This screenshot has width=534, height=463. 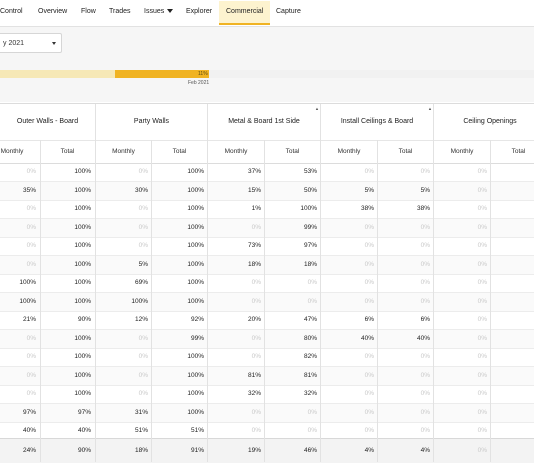 What do you see at coordinates (170, 11) in the screenshot?
I see `chevron-down-icon` at bounding box center [170, 11].